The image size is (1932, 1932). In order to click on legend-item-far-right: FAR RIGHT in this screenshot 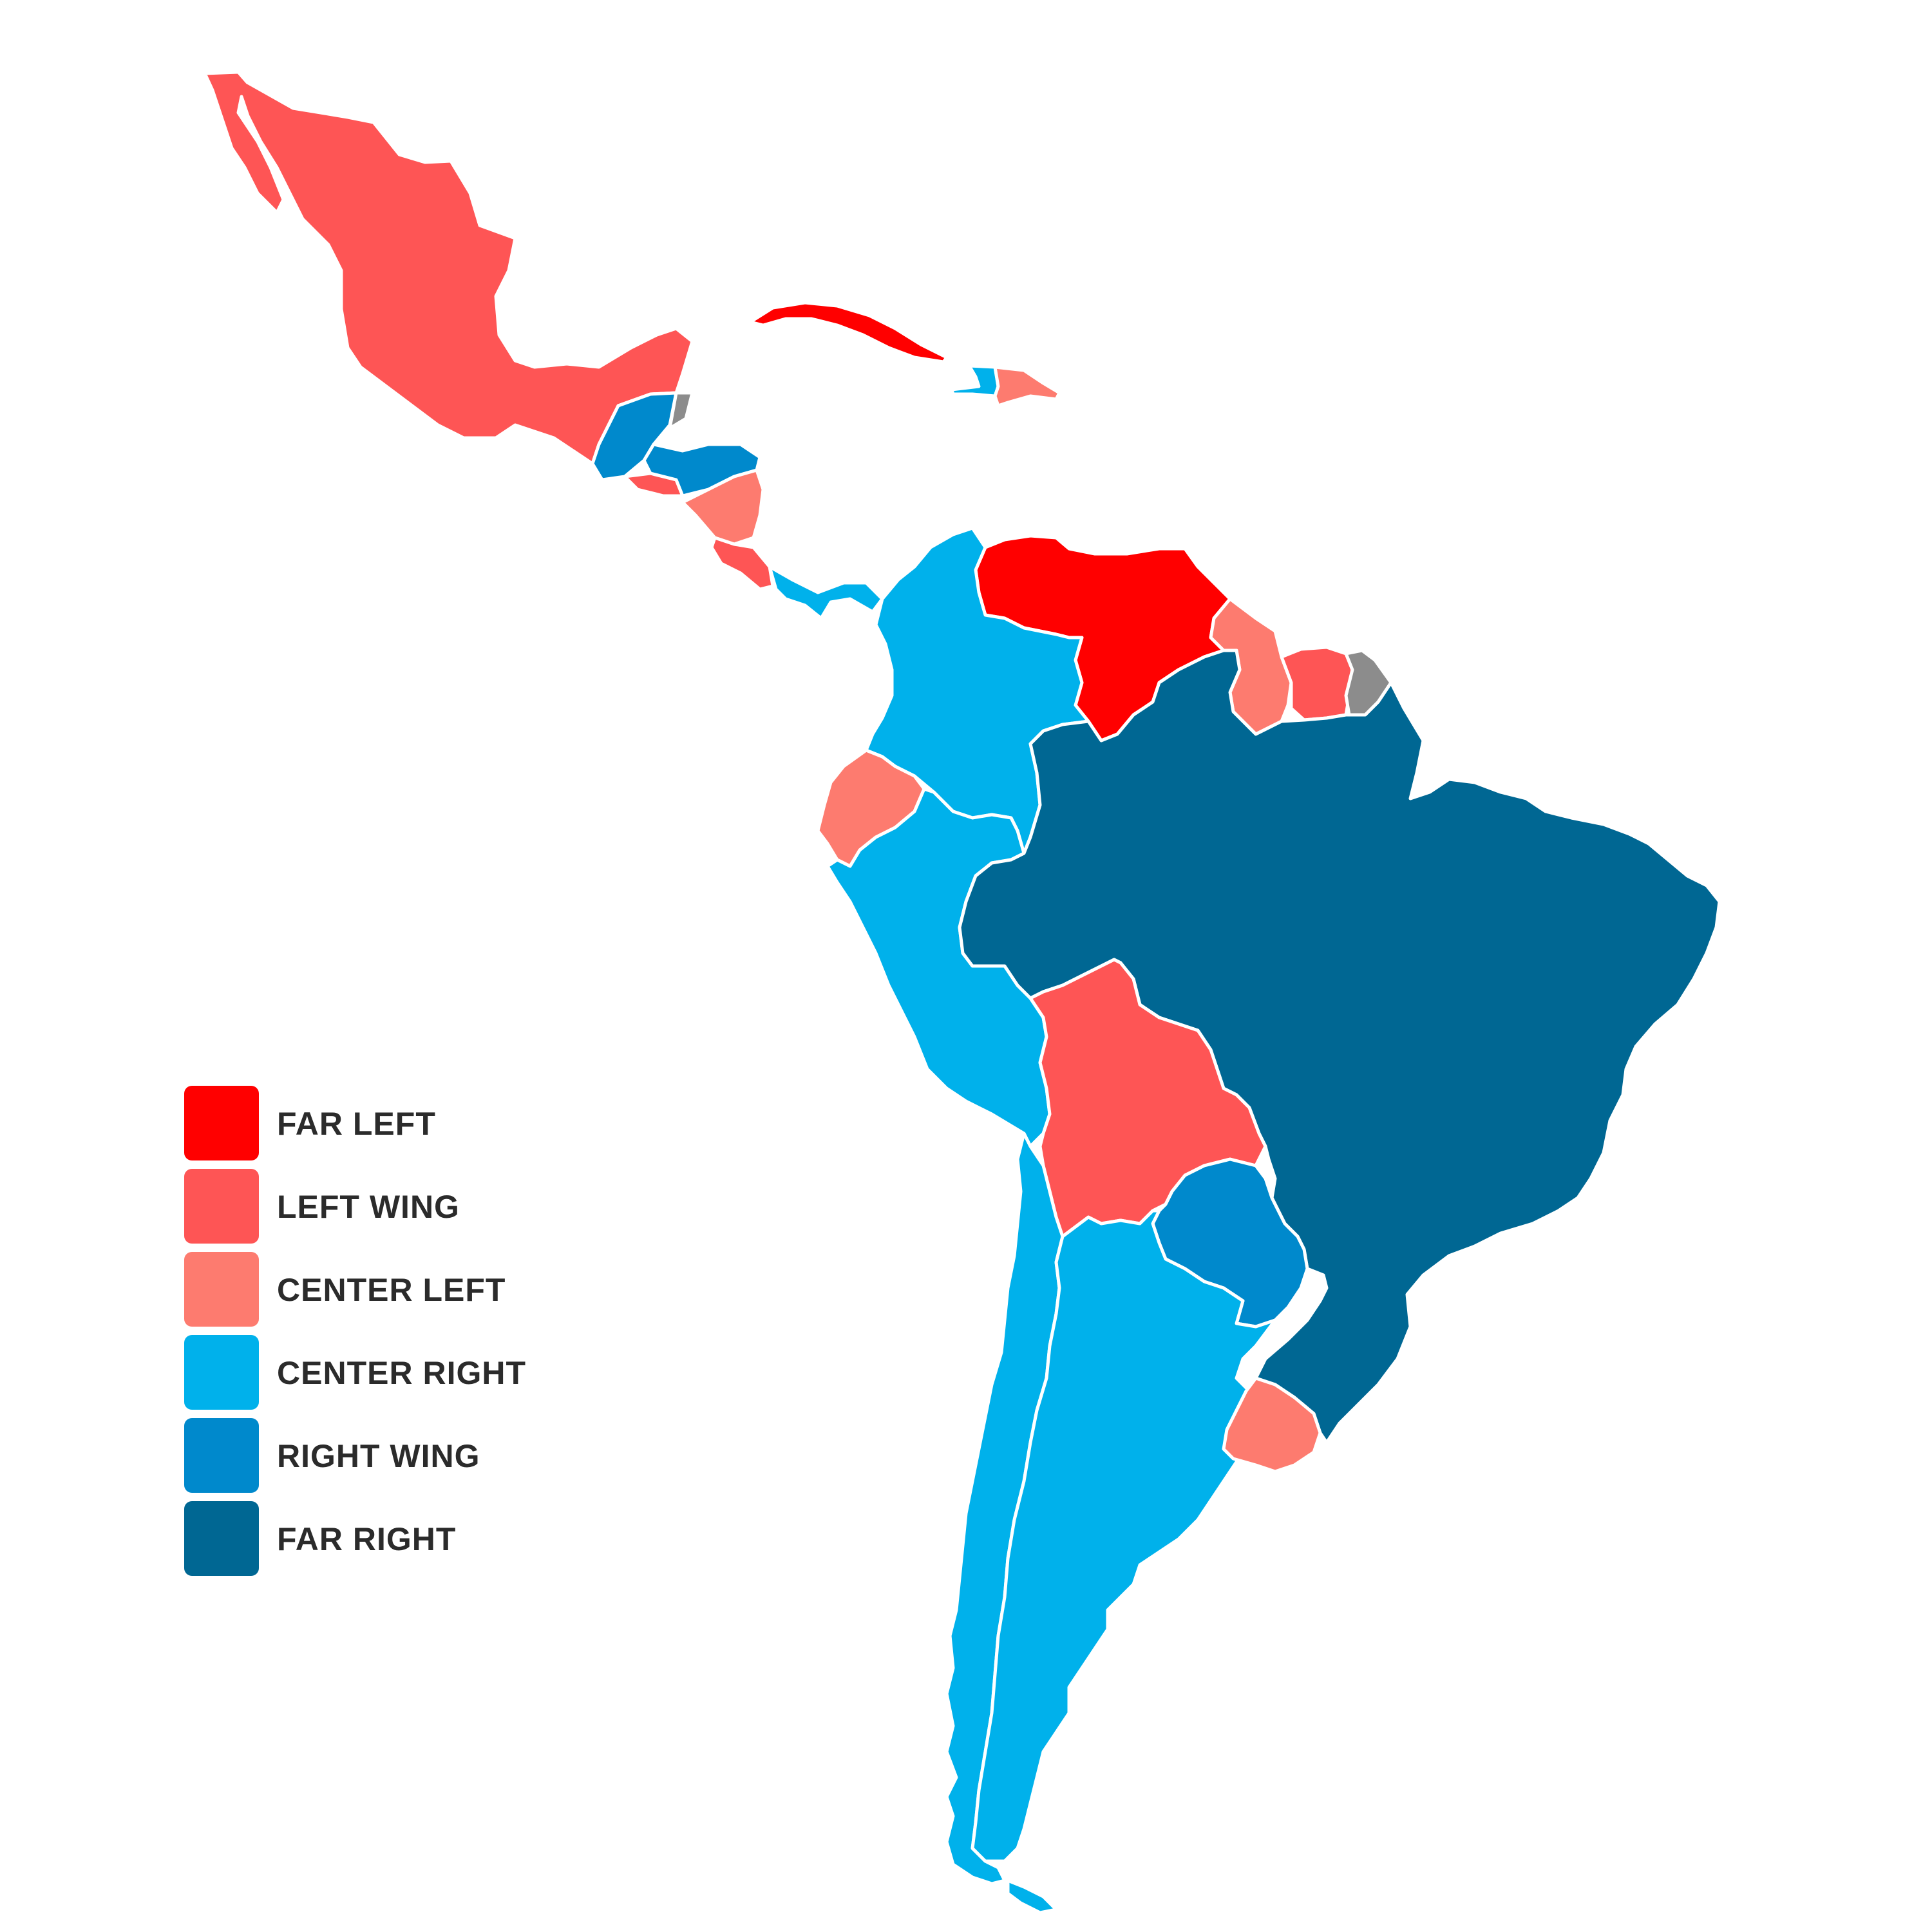, I will do `click(410, 1539)`.